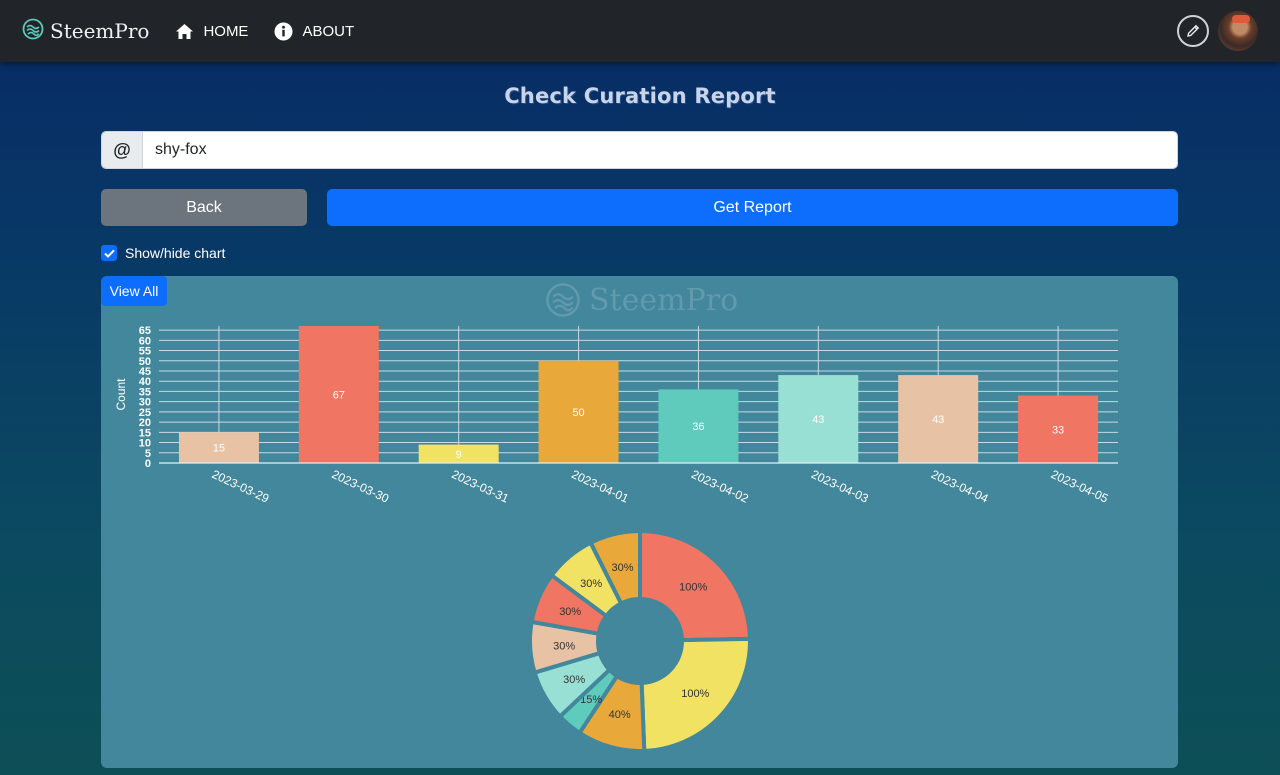  What do you see at coordinates (620, 715) in the screenshot?
I see `doughnut-slice-label: 40%` at bounding box center [620, 715].